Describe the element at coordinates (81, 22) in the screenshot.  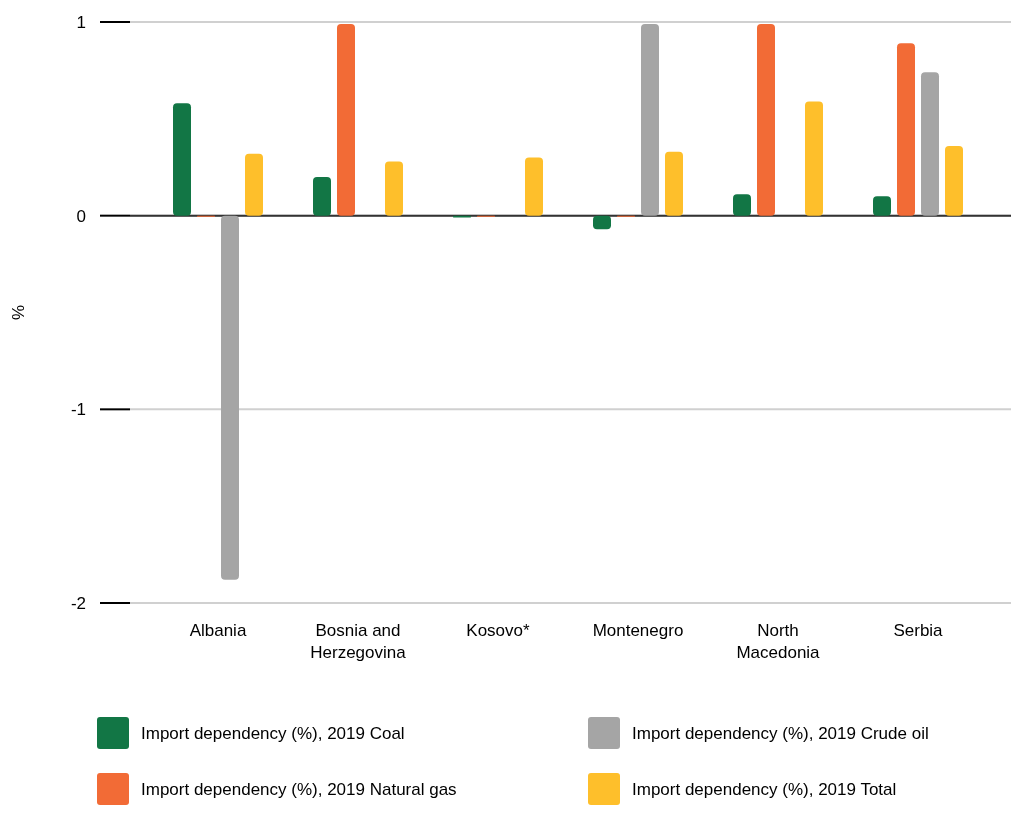
I see `y-tick-label: 1` at that location.